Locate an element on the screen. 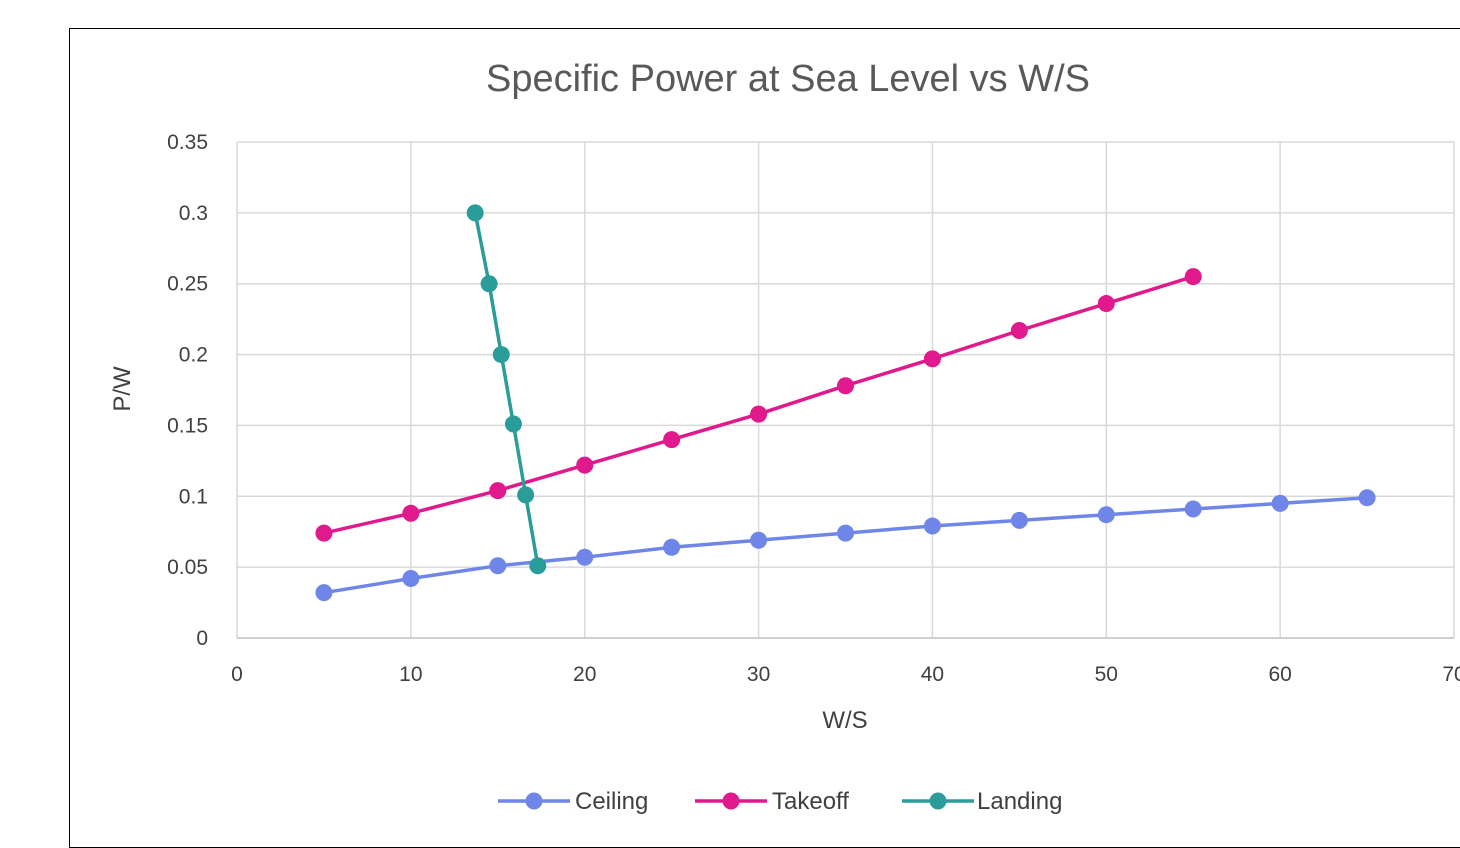 This screenshot has width=1460, height=848. y-tick-label: 0.35 is located at coordinates (187, 142).